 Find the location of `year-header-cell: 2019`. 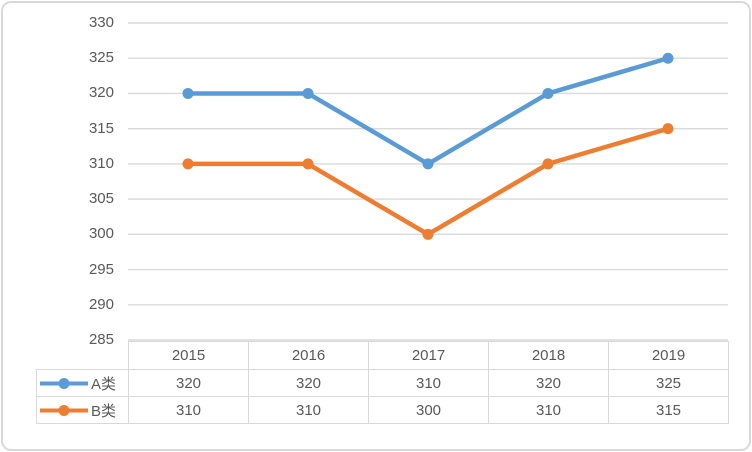

year-header-cell: 2019 is located at coordinates (668, 355).